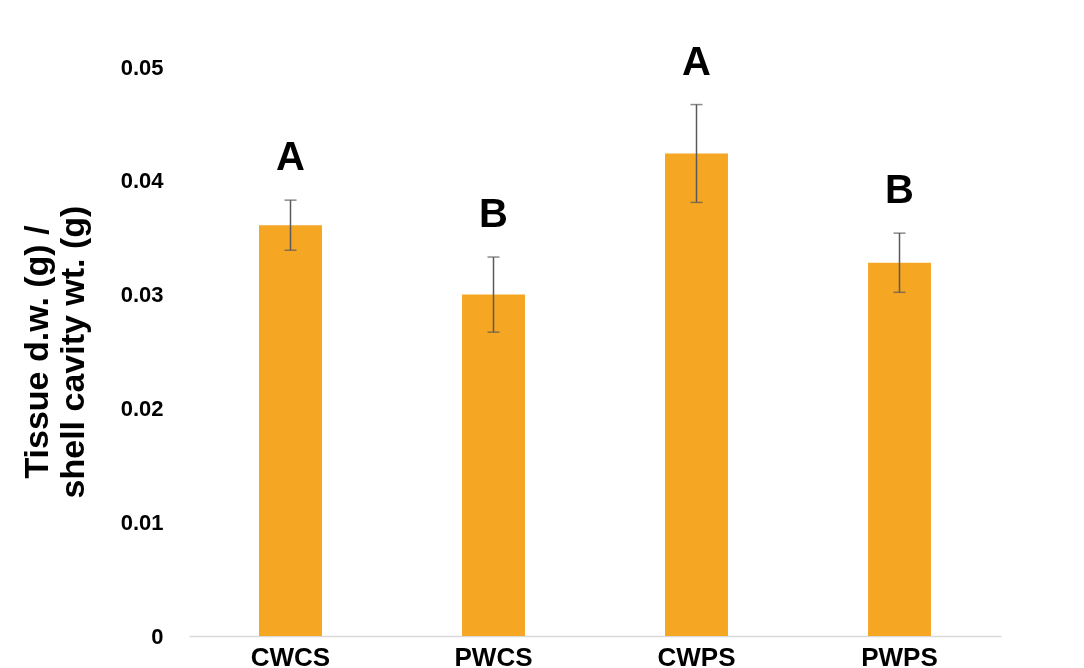 The height and width of the screenshot is (668, 1084). What do you see at coordinates (142, 522) in the screenshot?
I see `y-tick-label: 0.01` at bounding box center [142, 522].